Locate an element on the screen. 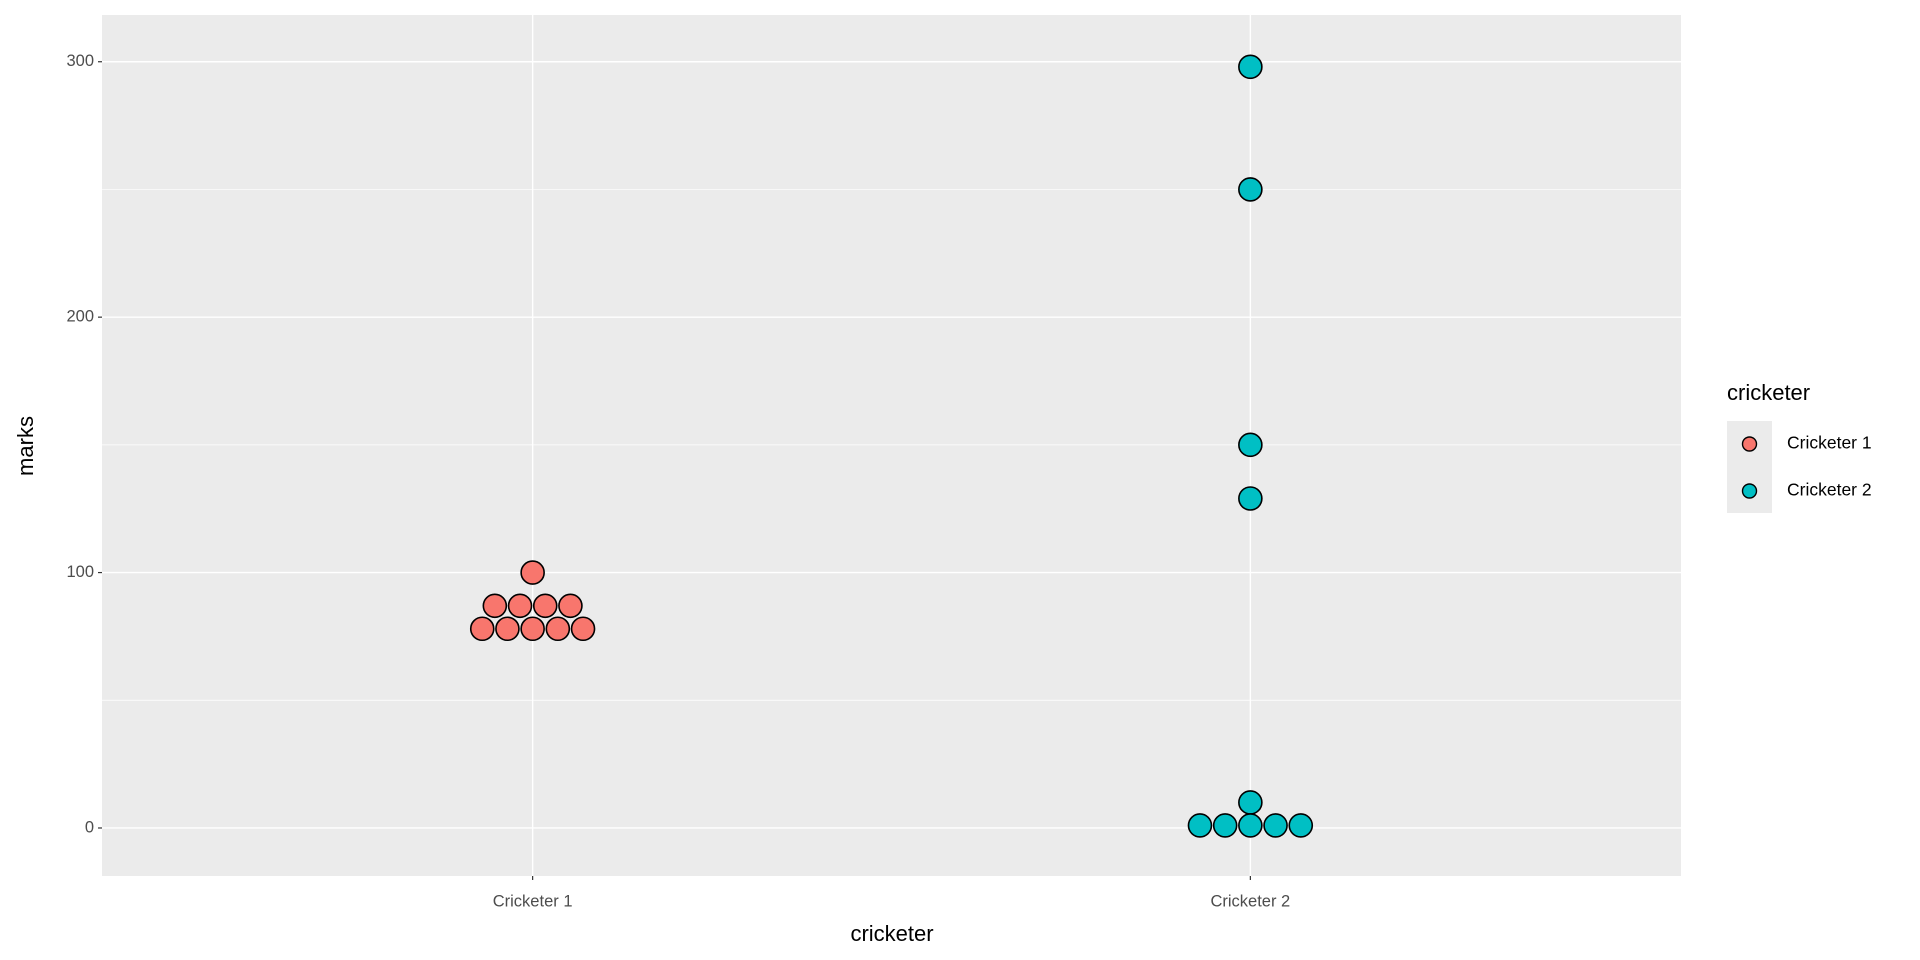 The height and width of the screenshot is (960, 1920). y-tick-label: 0 is located at coordinates (89, 827).